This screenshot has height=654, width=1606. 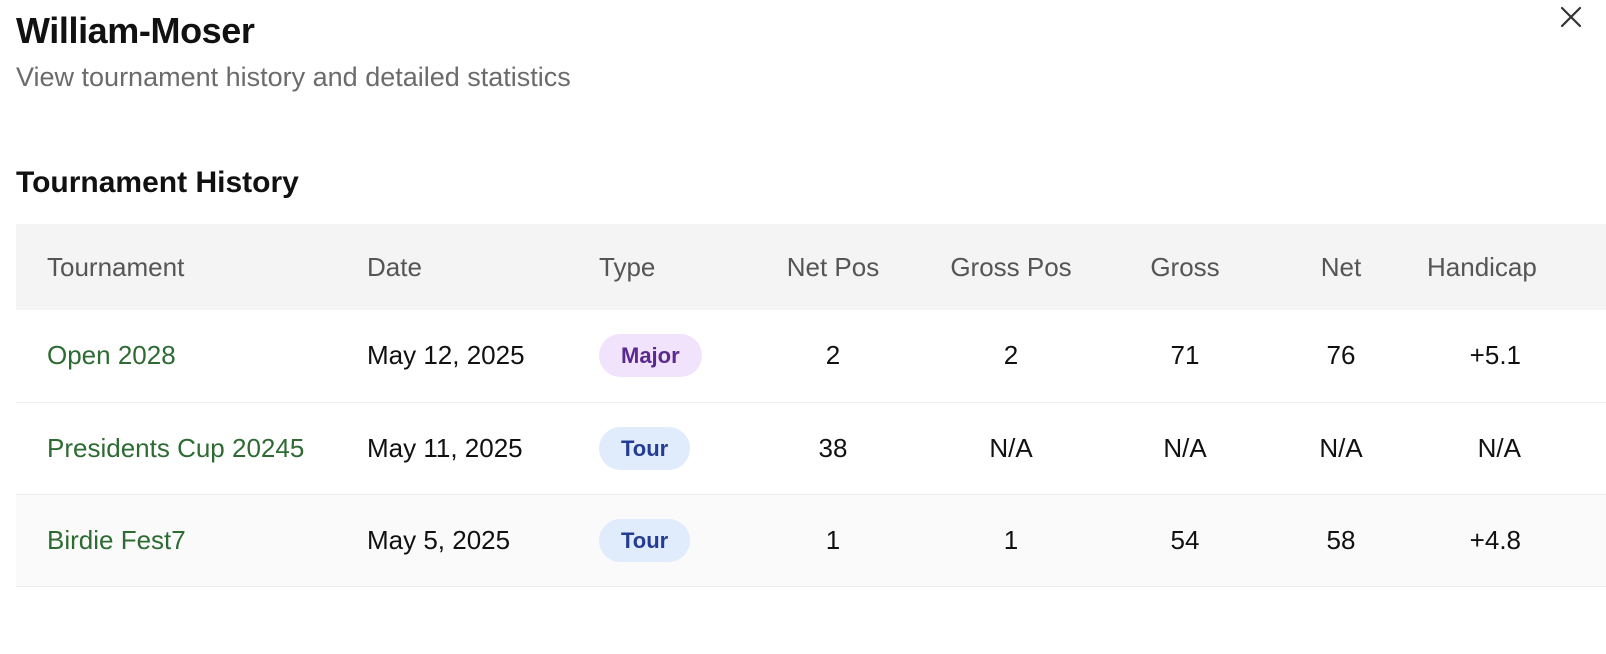 I want to click on gross-pos-cell: N/A, so click(x=1011, y=447).